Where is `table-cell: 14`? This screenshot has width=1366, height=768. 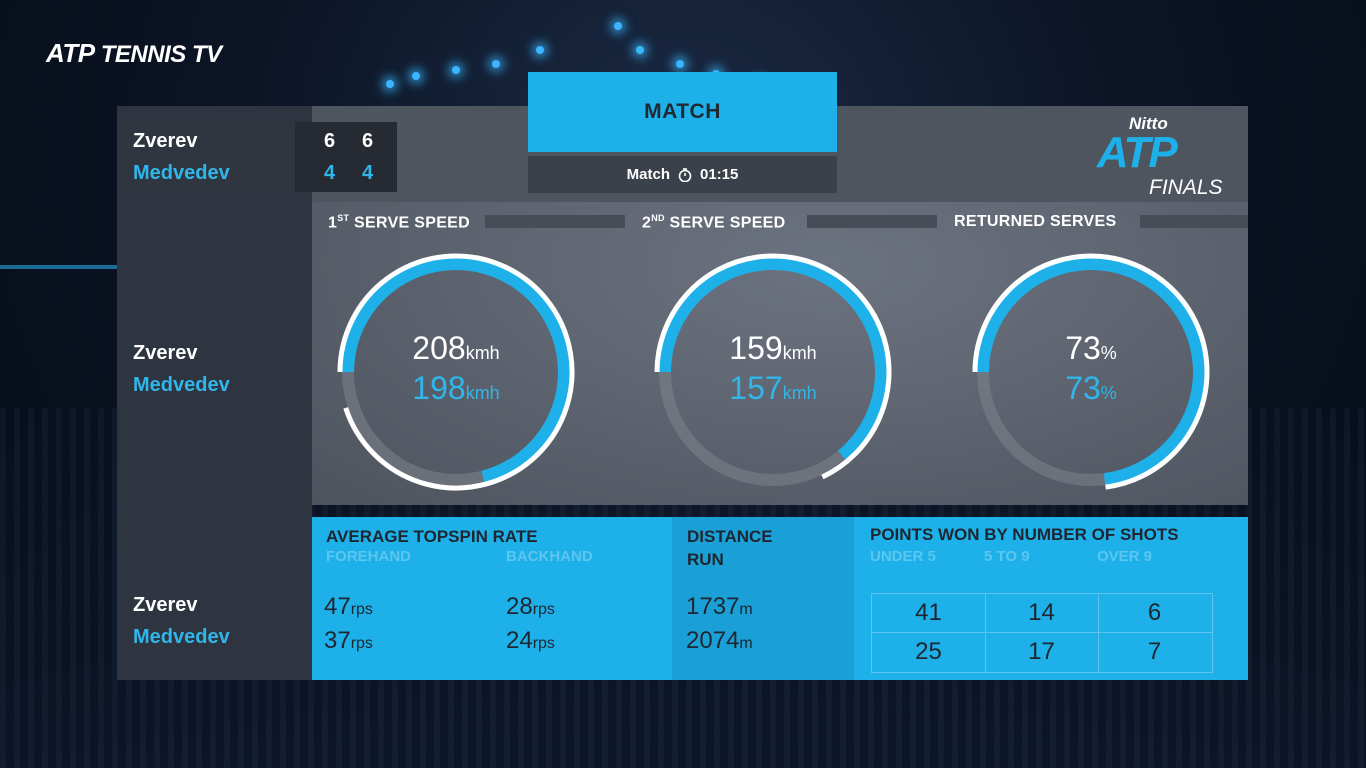 table-cell: 14 is located at coordinates (1041, 612).